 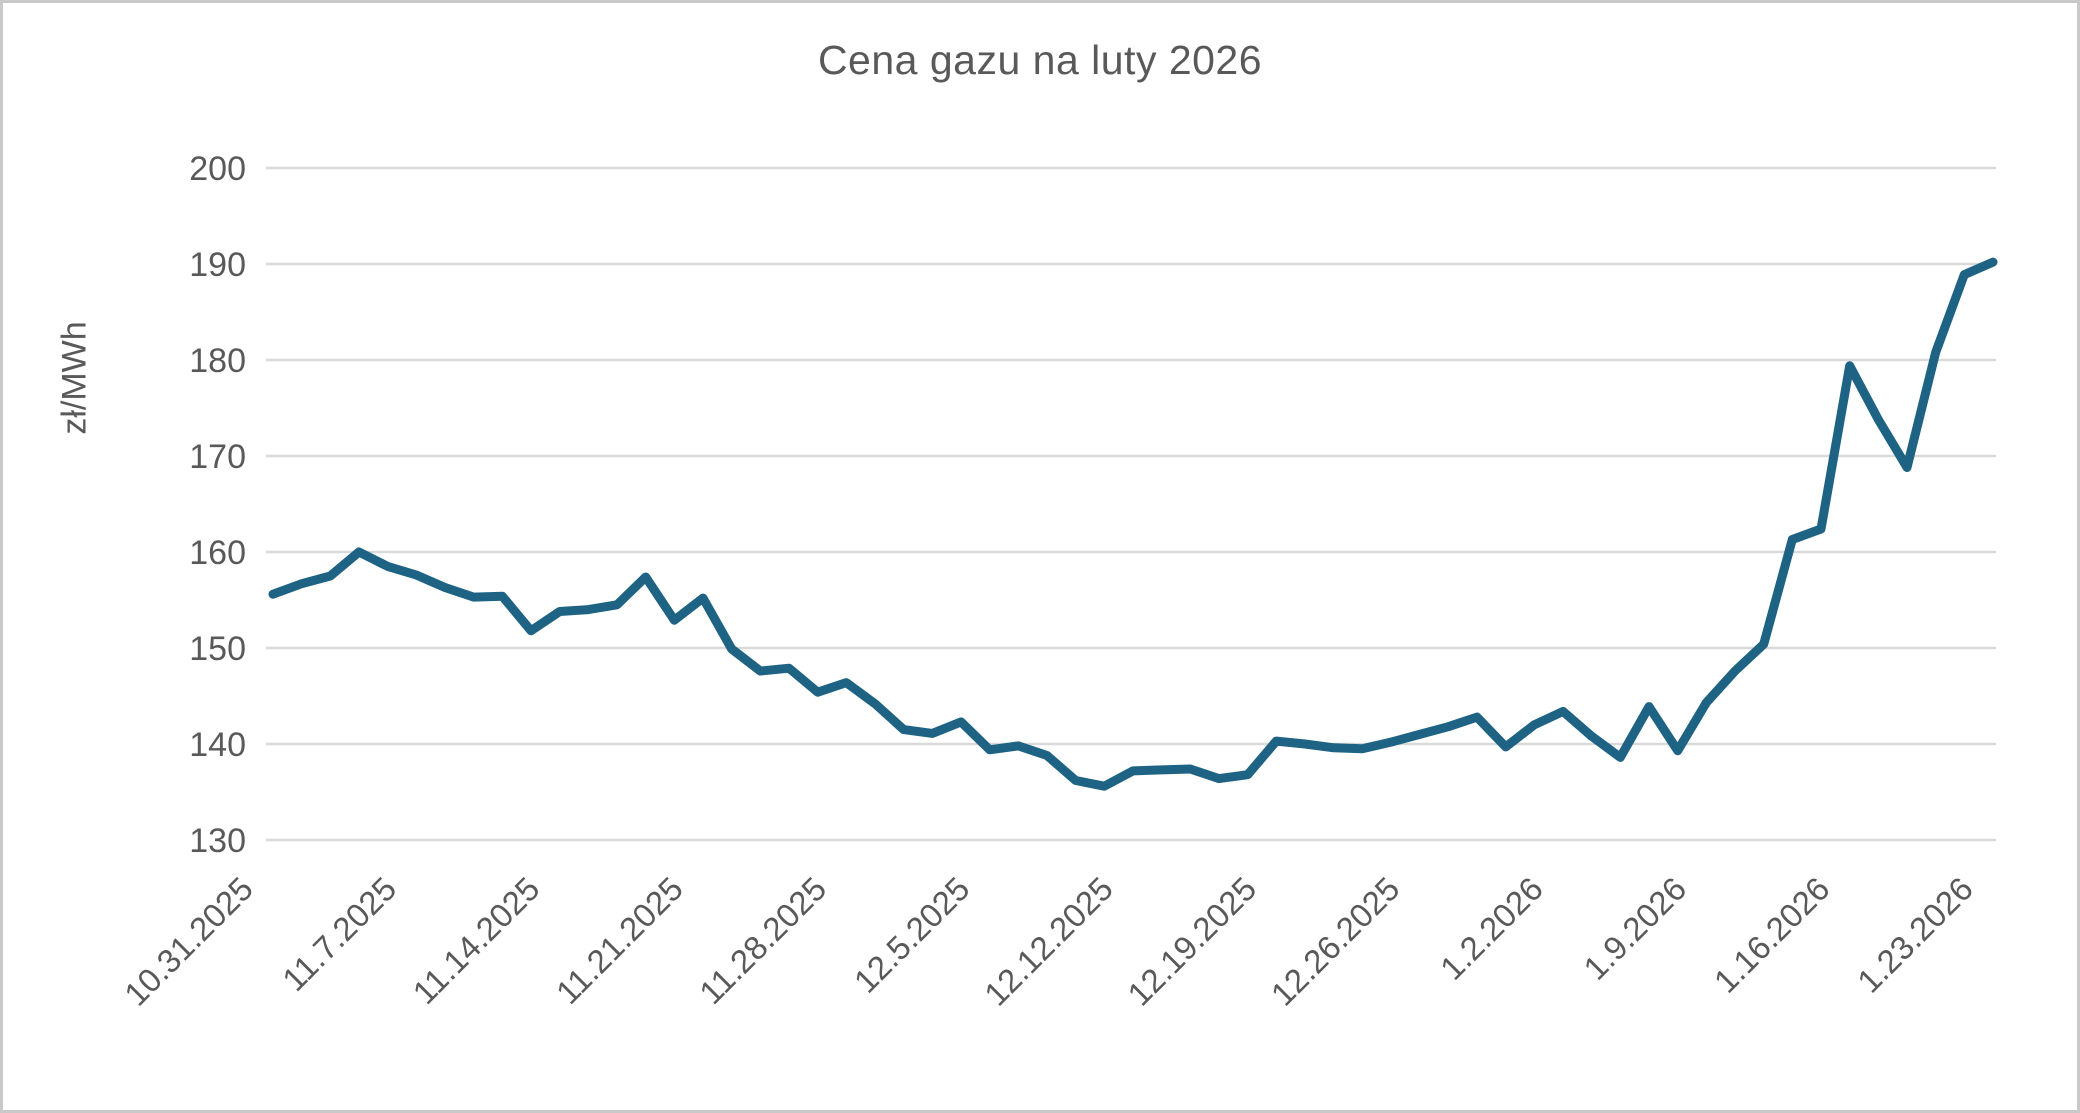 I want to click on x-tick-label: 1.2.2026, so click(x=1491, y=928).